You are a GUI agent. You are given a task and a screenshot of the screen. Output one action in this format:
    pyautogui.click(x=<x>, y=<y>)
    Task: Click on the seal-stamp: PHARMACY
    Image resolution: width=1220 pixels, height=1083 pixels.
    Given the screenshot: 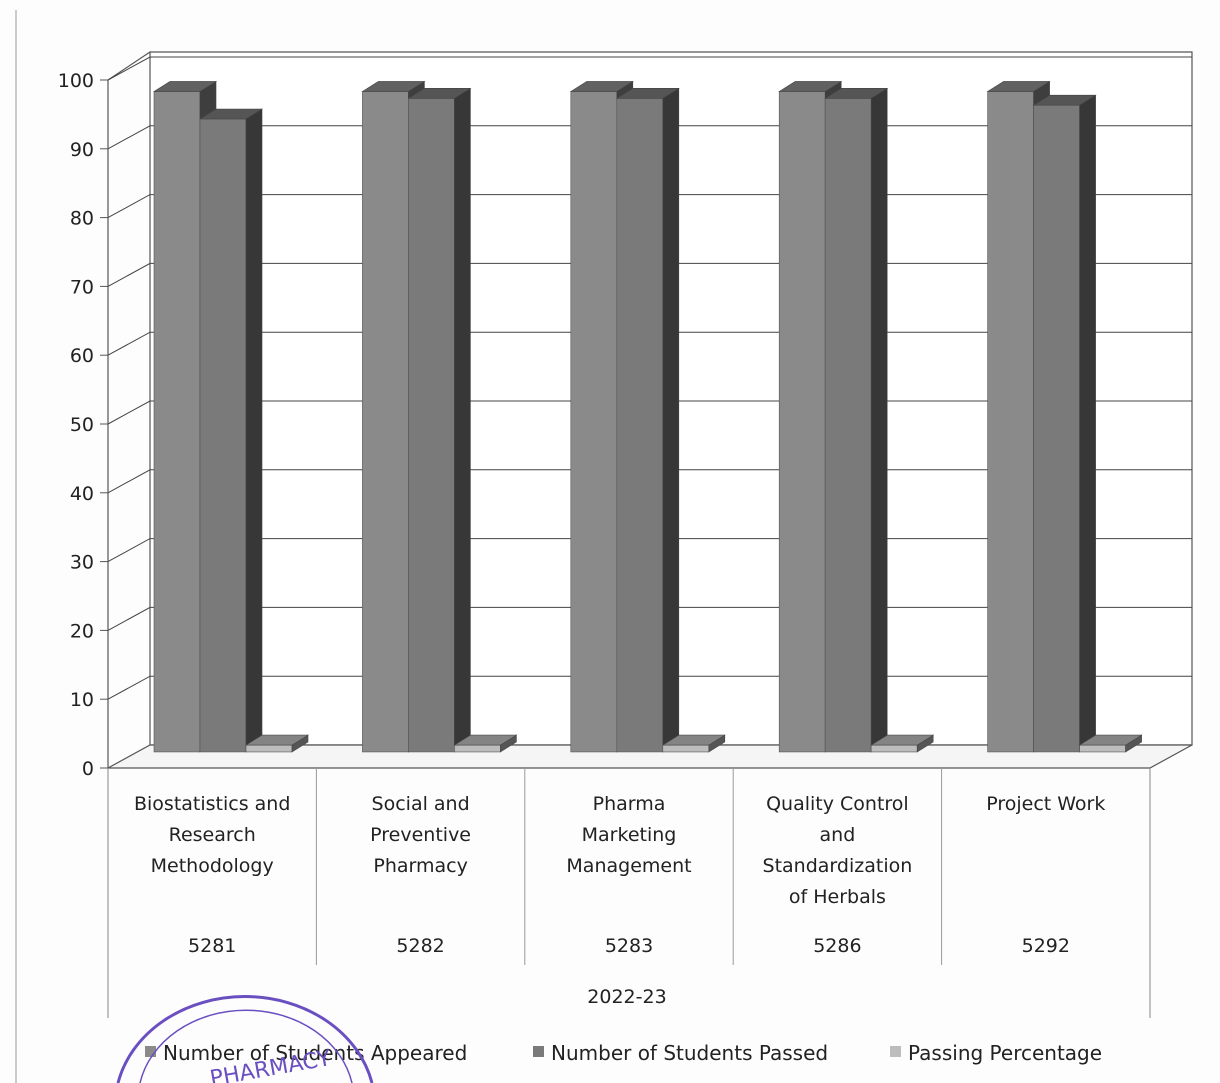 What is the action you would take?
    pyautogui.click(x=245, y=1038)
    